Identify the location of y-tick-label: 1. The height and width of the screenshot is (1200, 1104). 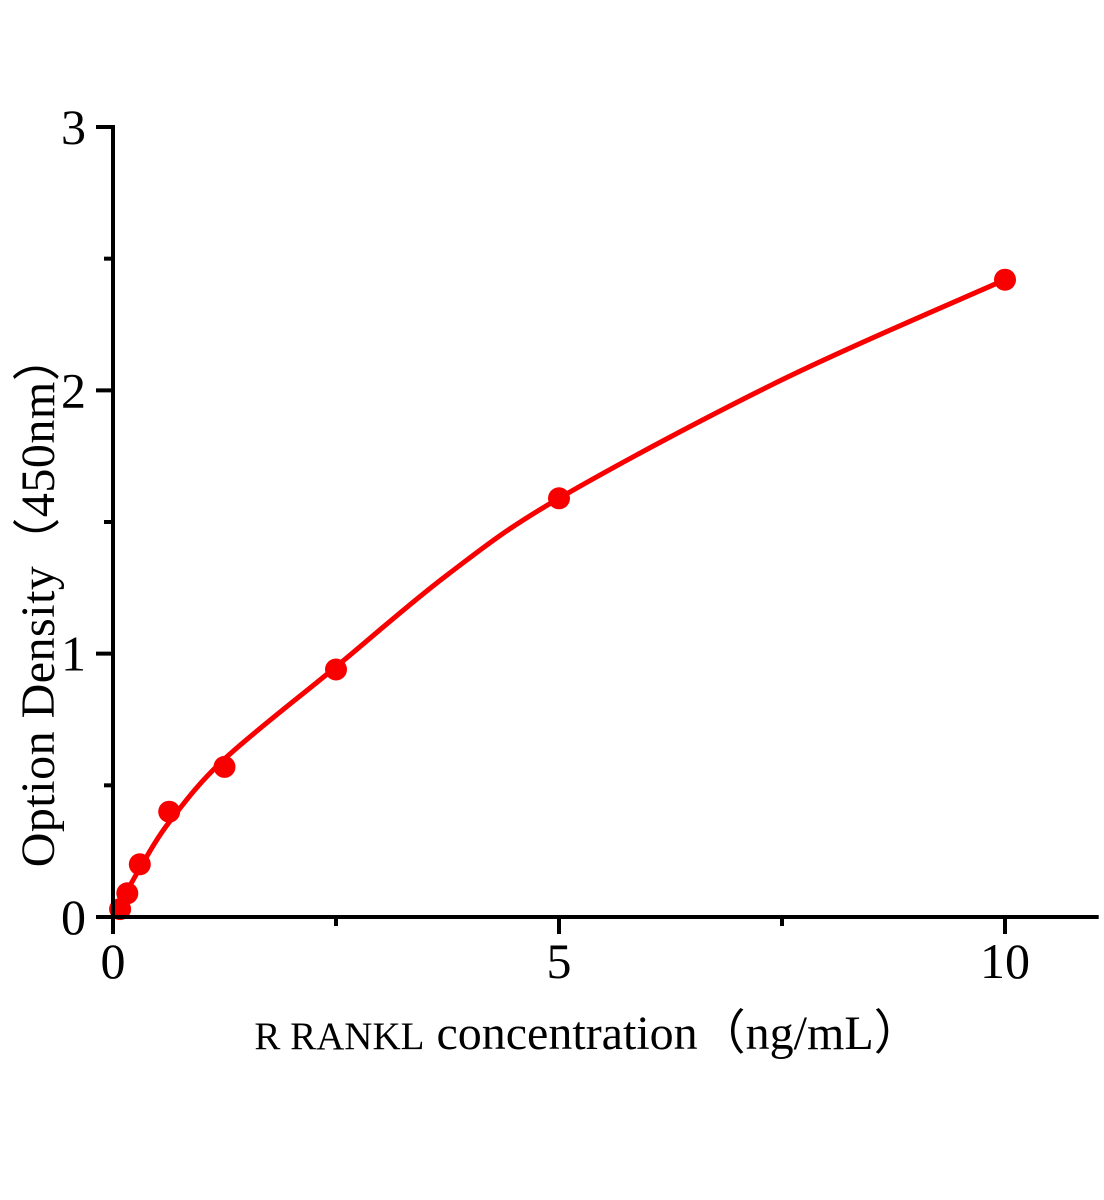
(73, 654).